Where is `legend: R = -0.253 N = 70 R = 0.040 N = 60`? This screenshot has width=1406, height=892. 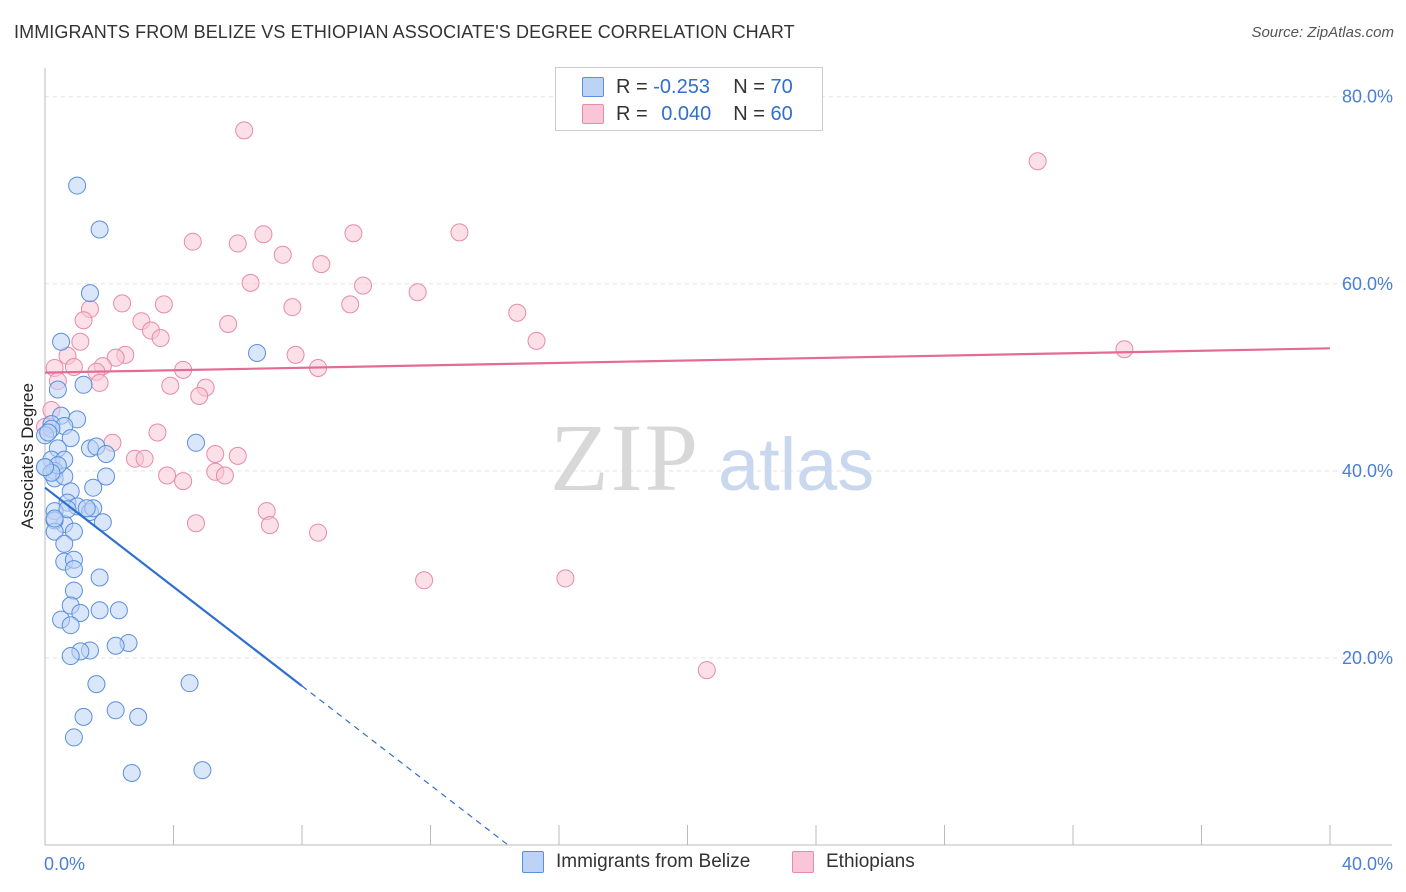
legend: R = -0.253 N = 70 R = 0.040 N = 60 is located at coordinates (689, 99).